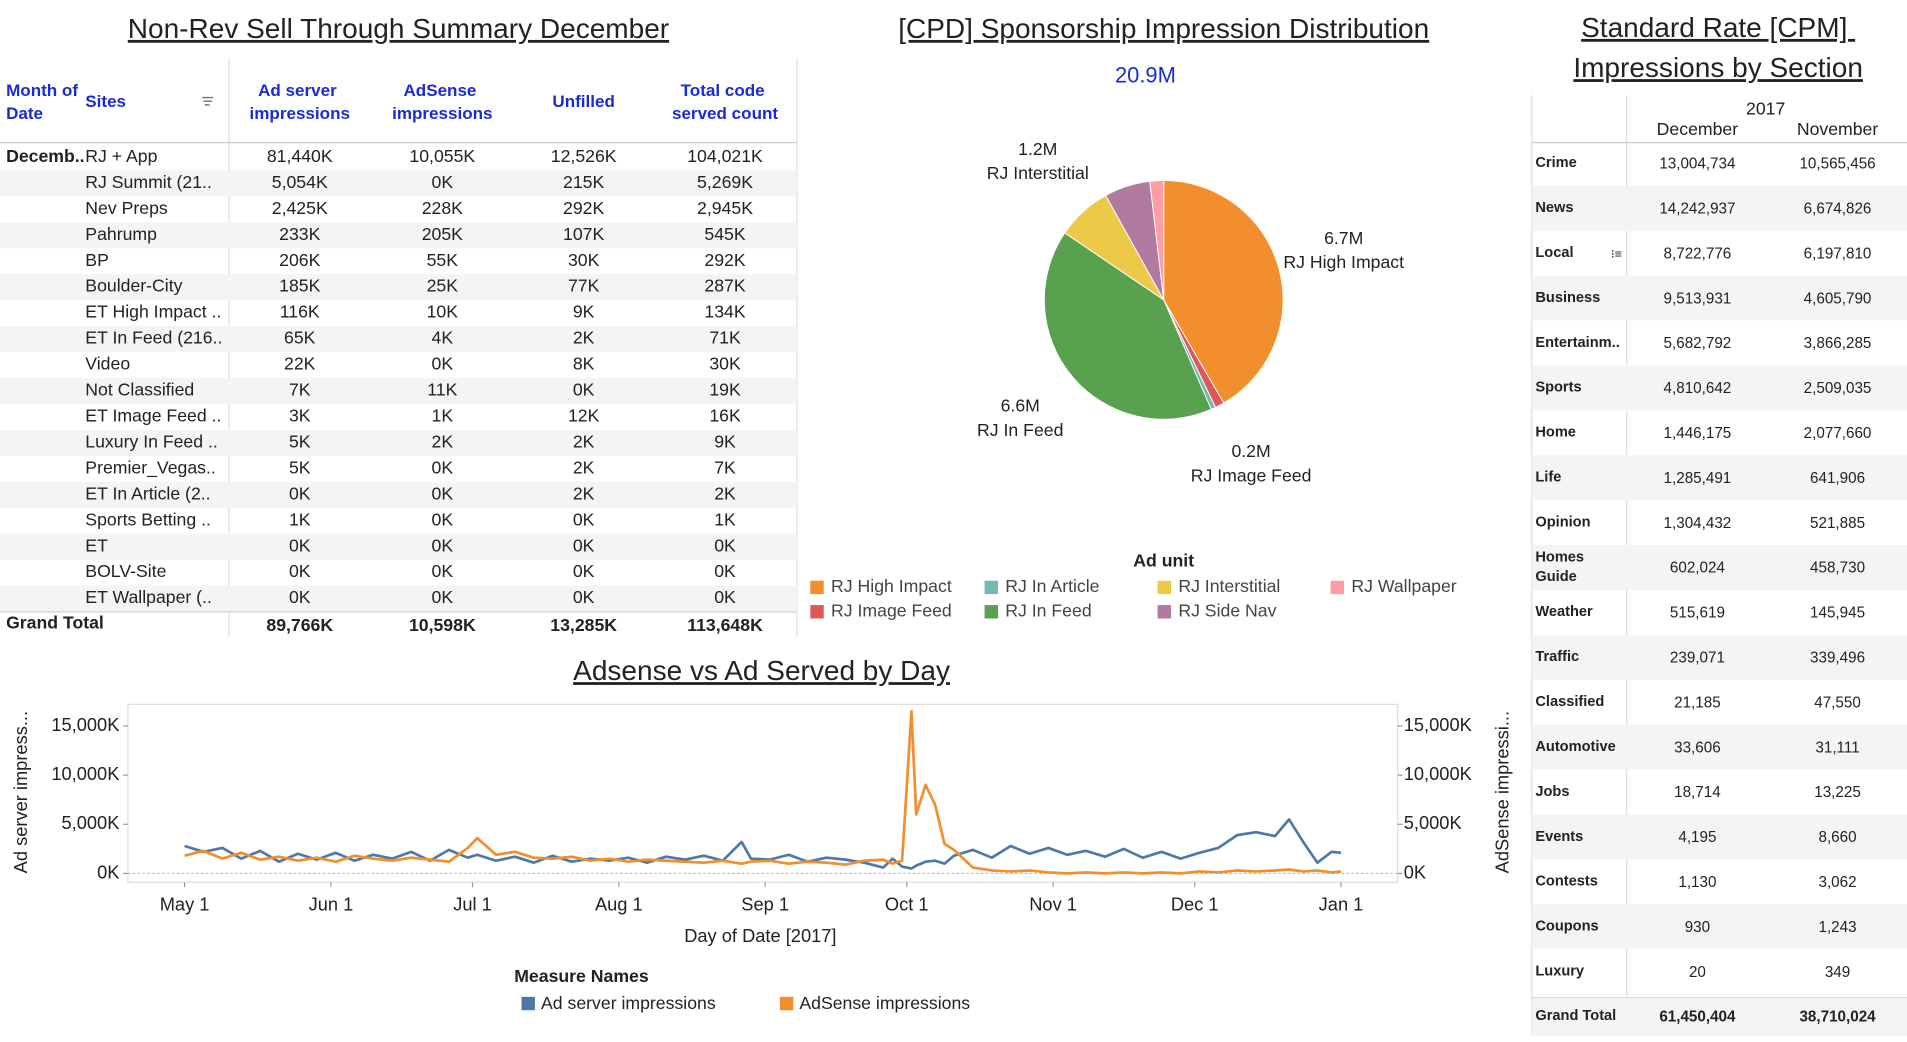 Image resolution: width=1907 pixels, height=1042 pixels. What do you see at coordinates (1564, 612) in the screenshot?
I see `section-name: Weather` at bounding box center [1564, 612].